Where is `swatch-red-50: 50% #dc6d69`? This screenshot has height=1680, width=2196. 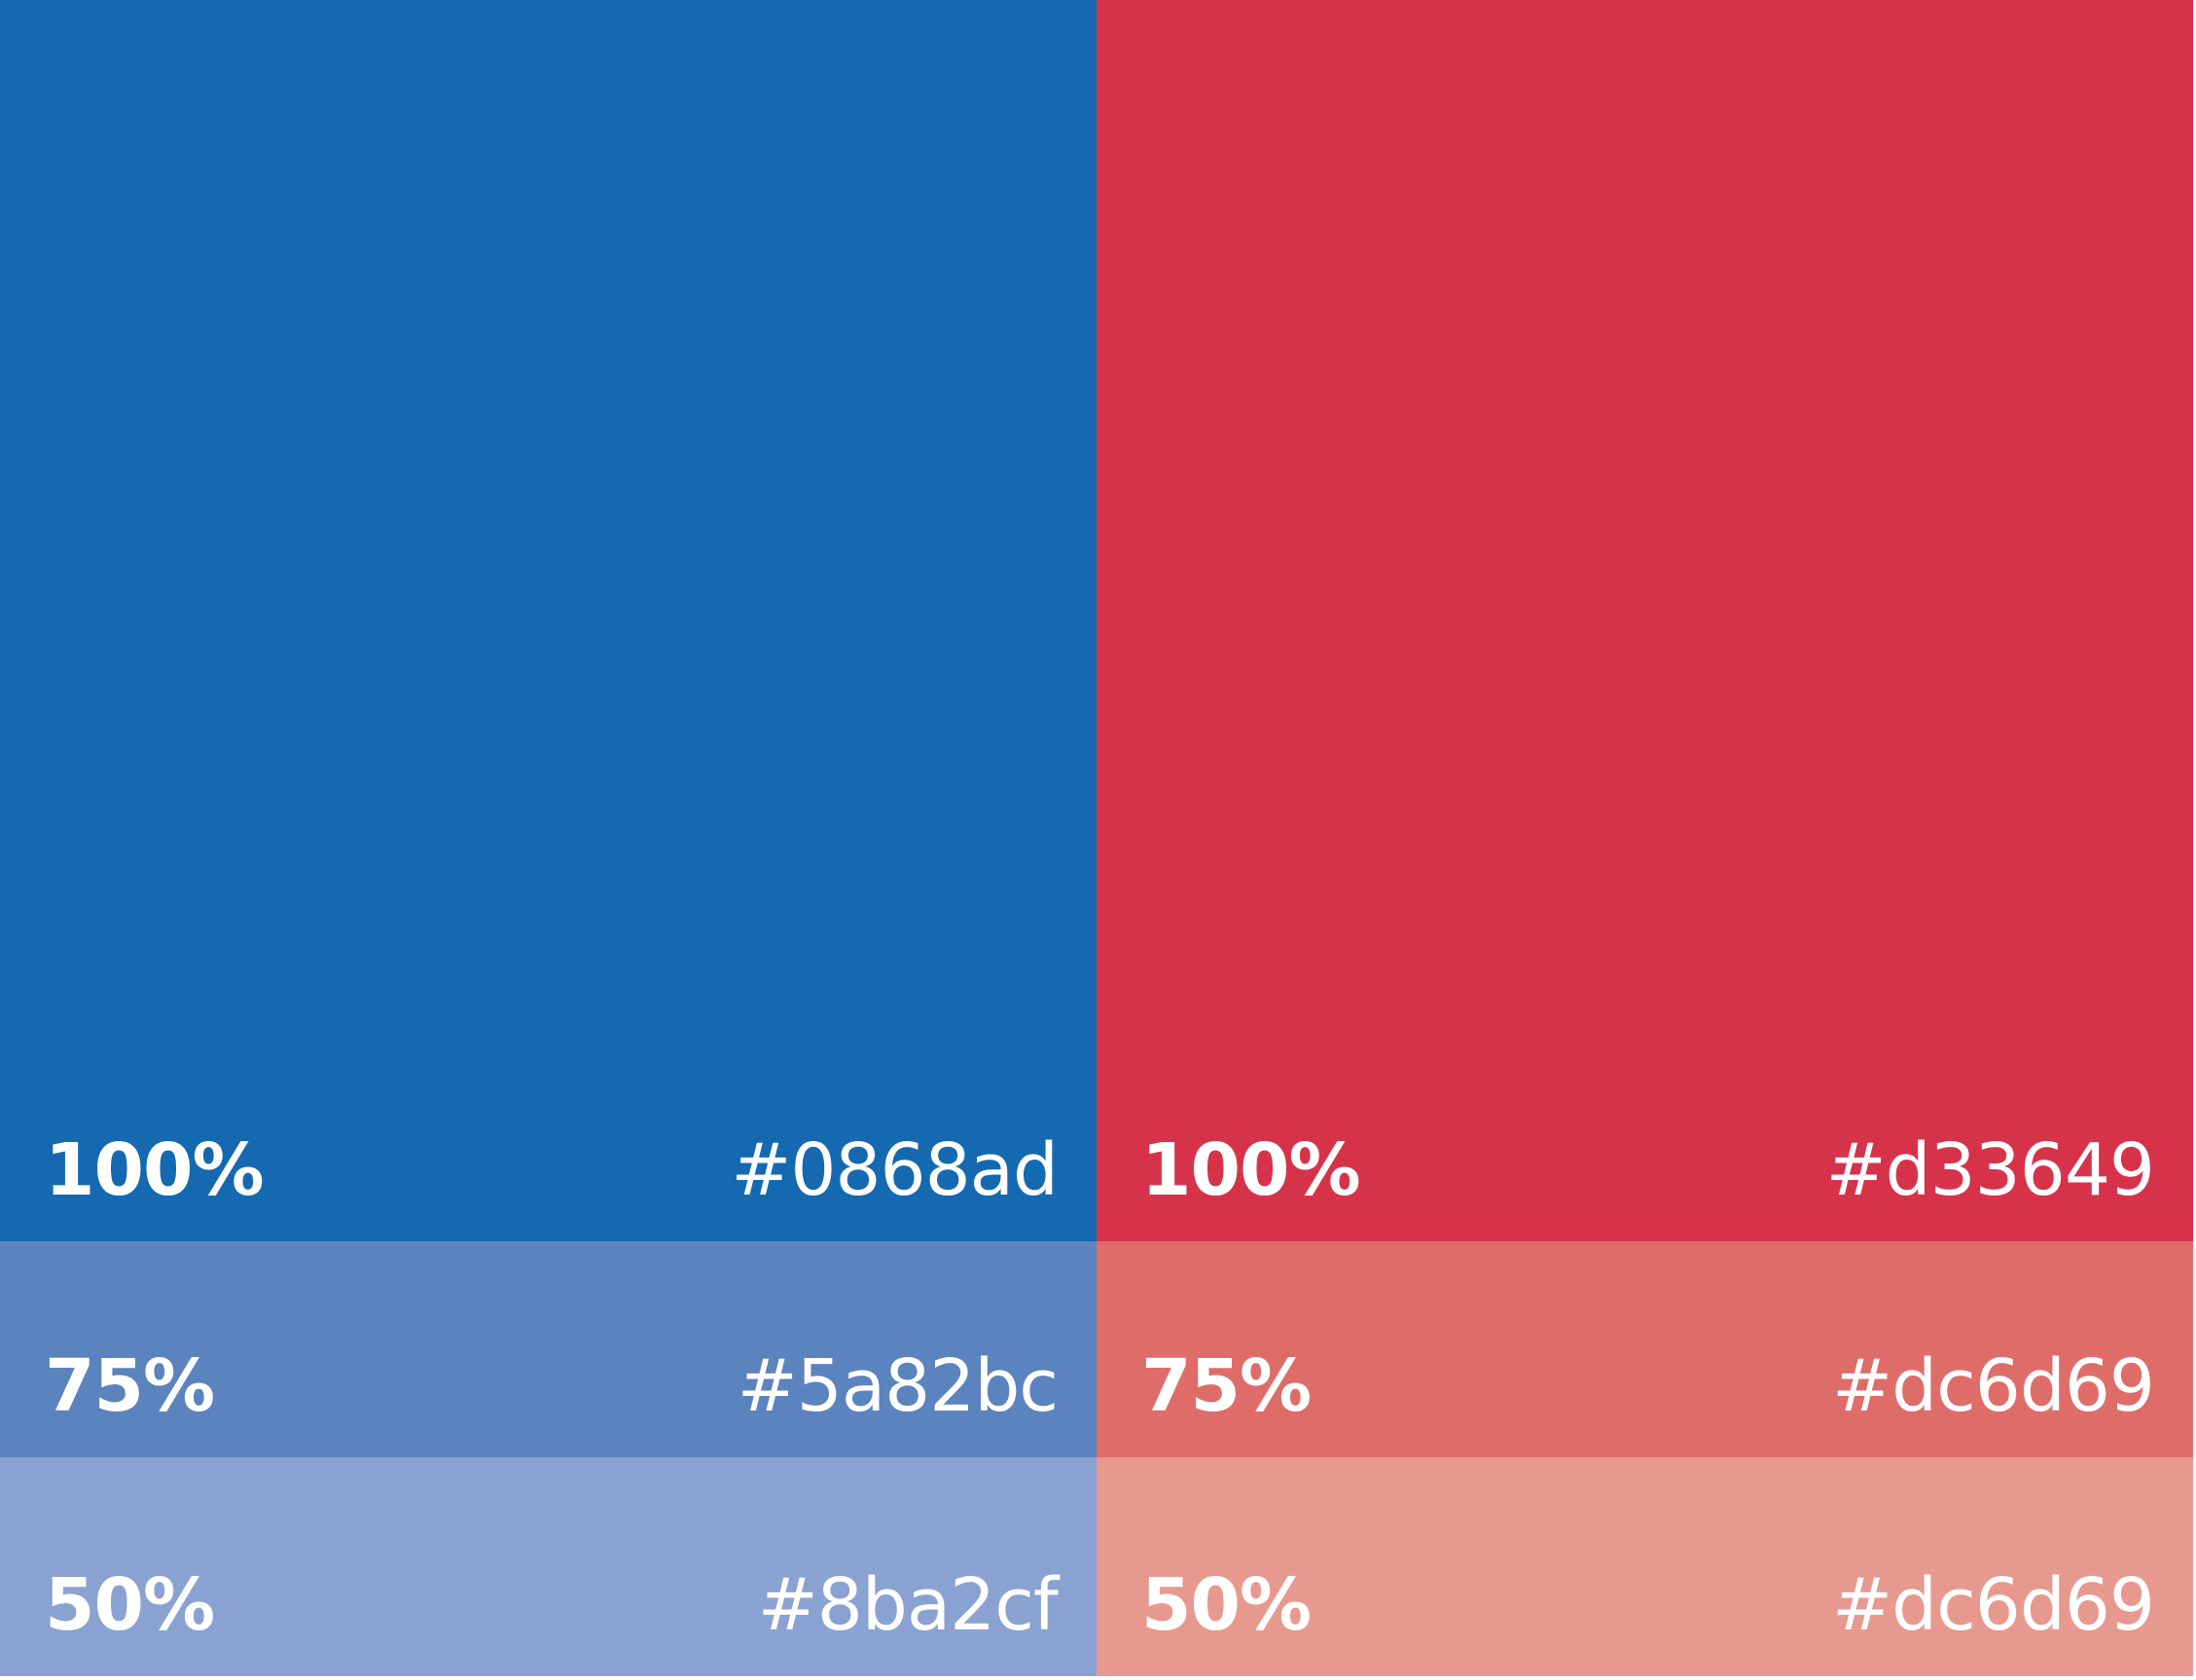 swatch-red-50: 50% #dc6d69 is located at coordinates (1645, 1566).